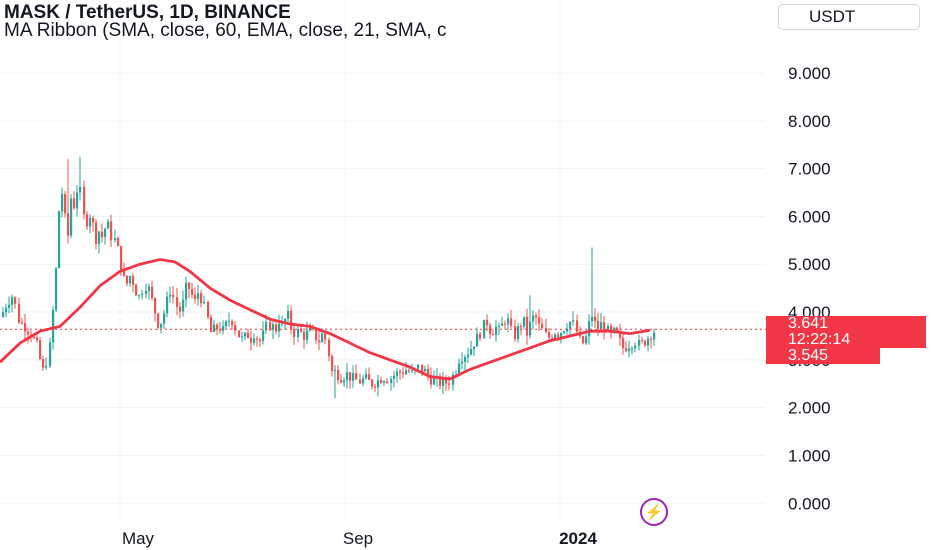  Describe the element at coordinates (654, 512) in the screenshot. I see `lightning-bolt-icon: ⚡` at that location.